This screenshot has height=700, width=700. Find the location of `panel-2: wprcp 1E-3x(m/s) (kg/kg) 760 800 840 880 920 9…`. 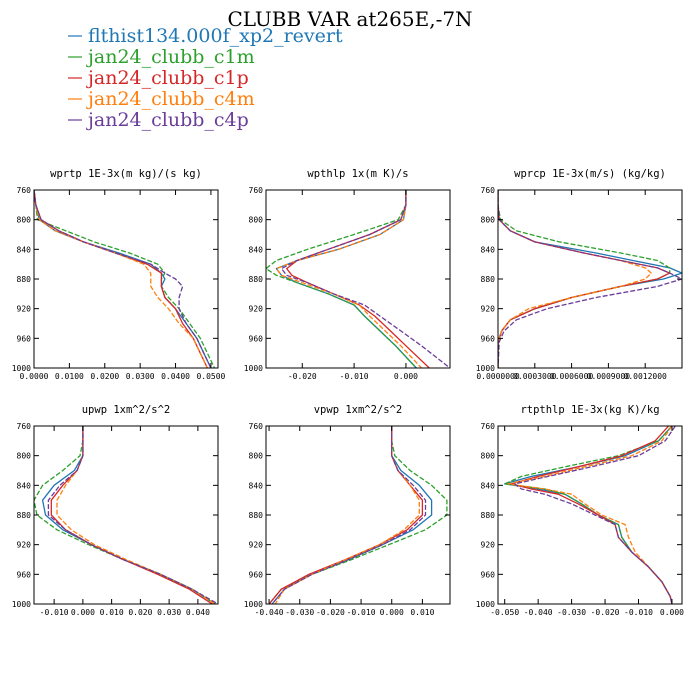

panel-2: wprcp 1E-3x(m/s) (kg/kg) 760 800 840 880 920 9… is located at coordinates (579, 274).